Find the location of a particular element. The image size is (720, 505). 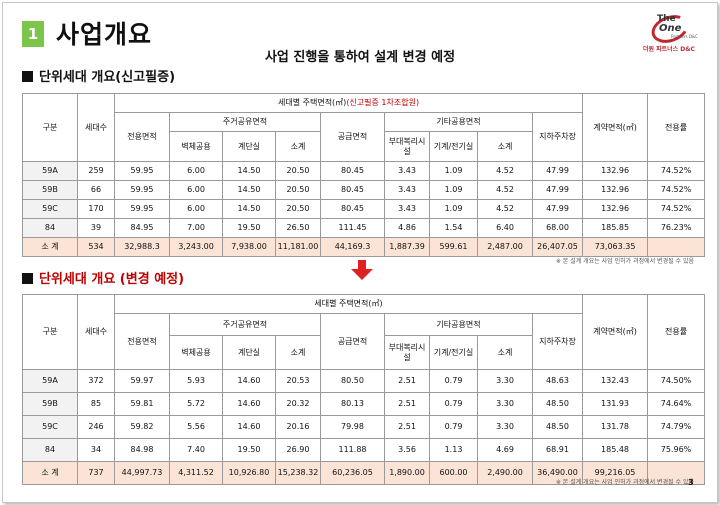

col-header-welfare: 부대복리시설 is located at coordinates (407, 352).